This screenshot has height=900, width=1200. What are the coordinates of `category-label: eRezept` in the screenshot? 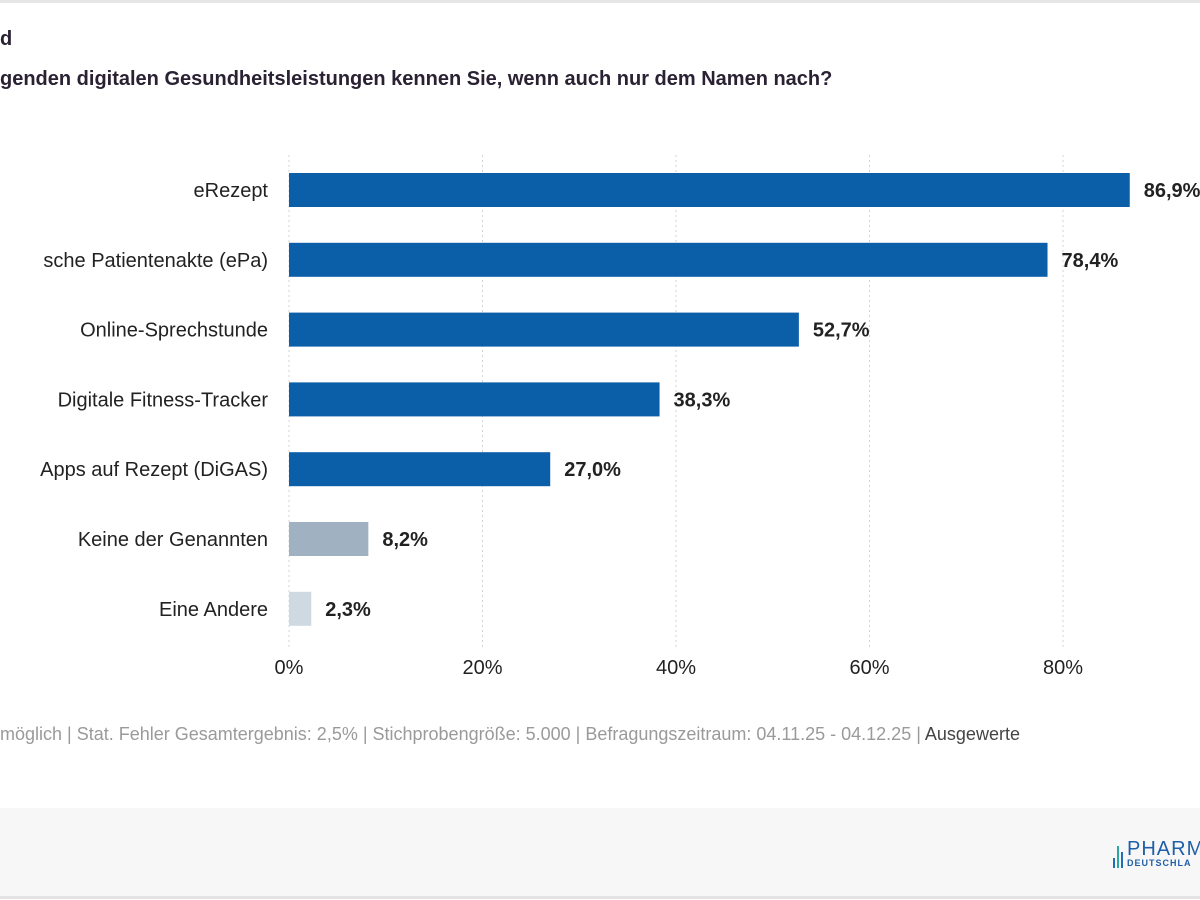 It's located at (231, 191).